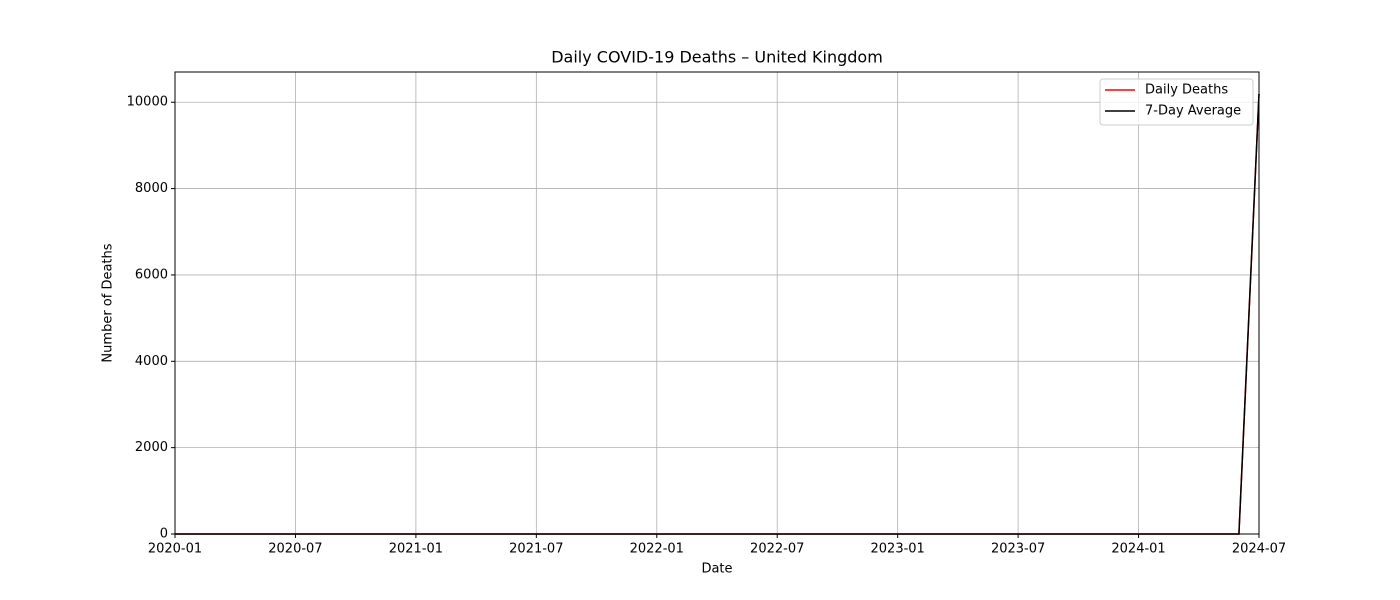 The width and height of the screenshot is (1400, 600). What do you see at coordinates (151, 447) in the screenshot?
I see `y-tick-label: 2000` at bounding box center [151, 447].